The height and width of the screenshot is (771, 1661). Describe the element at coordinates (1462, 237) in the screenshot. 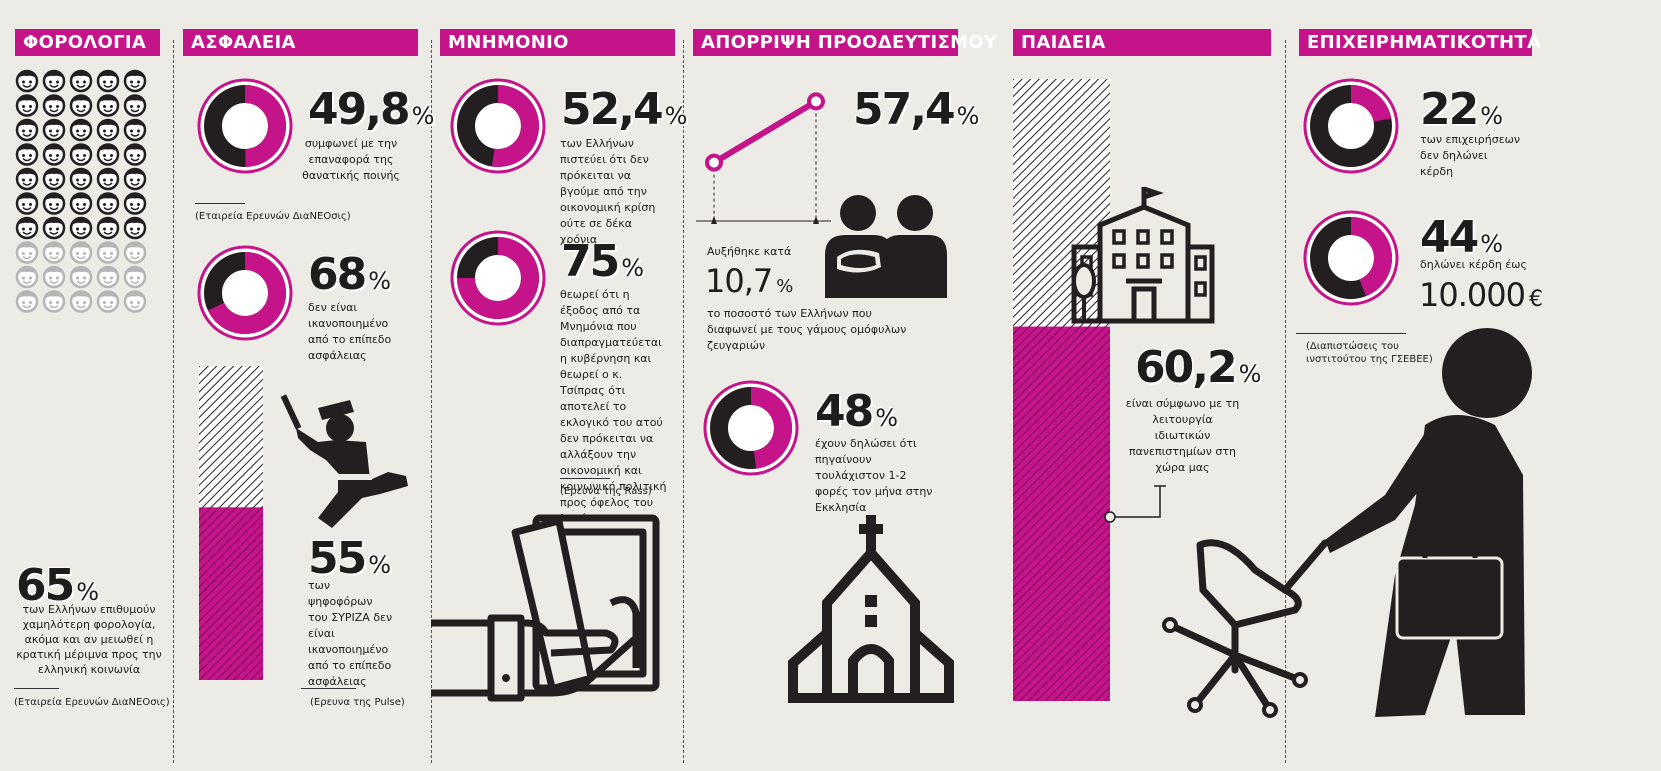

I see `epix-b-value: 44%` at that location.